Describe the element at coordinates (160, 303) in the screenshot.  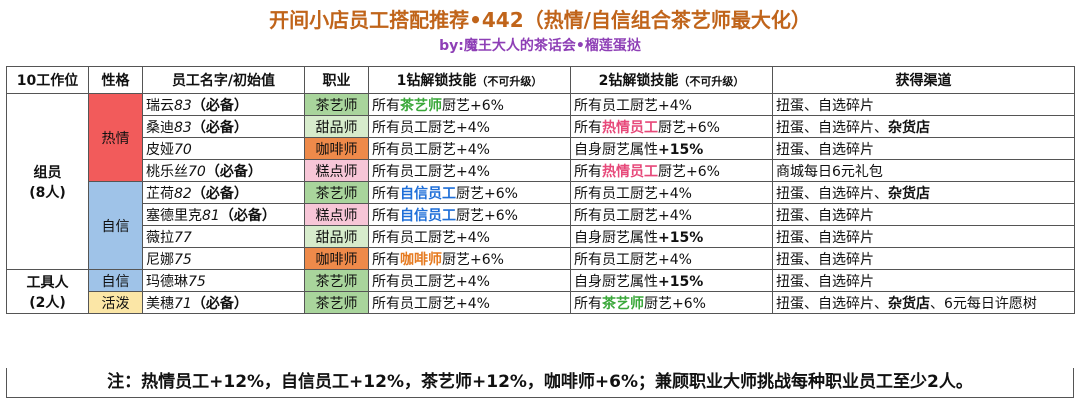
I see `staff-name: 美穗` at that location.